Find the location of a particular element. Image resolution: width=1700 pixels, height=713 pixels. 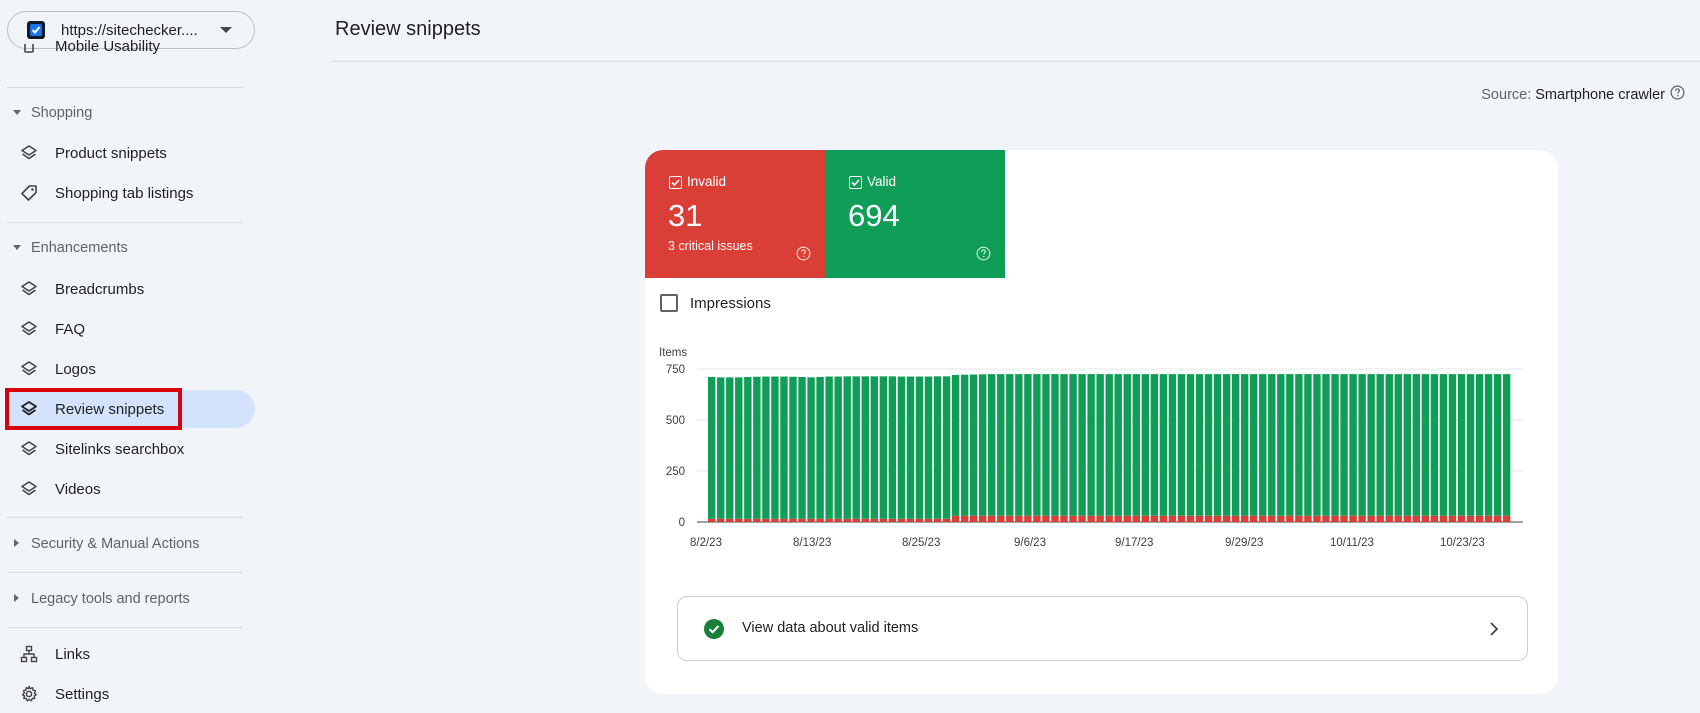

section-label: Enhancements is located at coordinates (79, 248).